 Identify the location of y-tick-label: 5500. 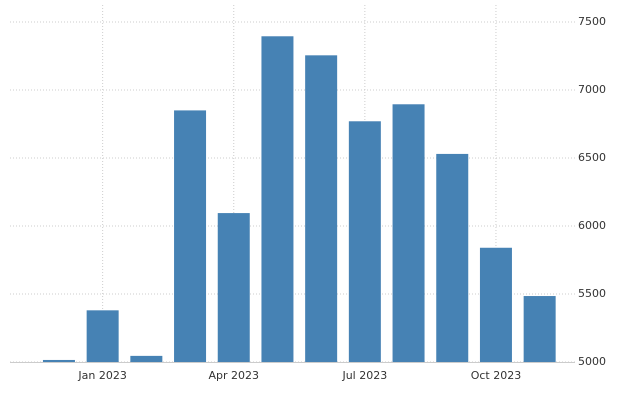
(592, 293).